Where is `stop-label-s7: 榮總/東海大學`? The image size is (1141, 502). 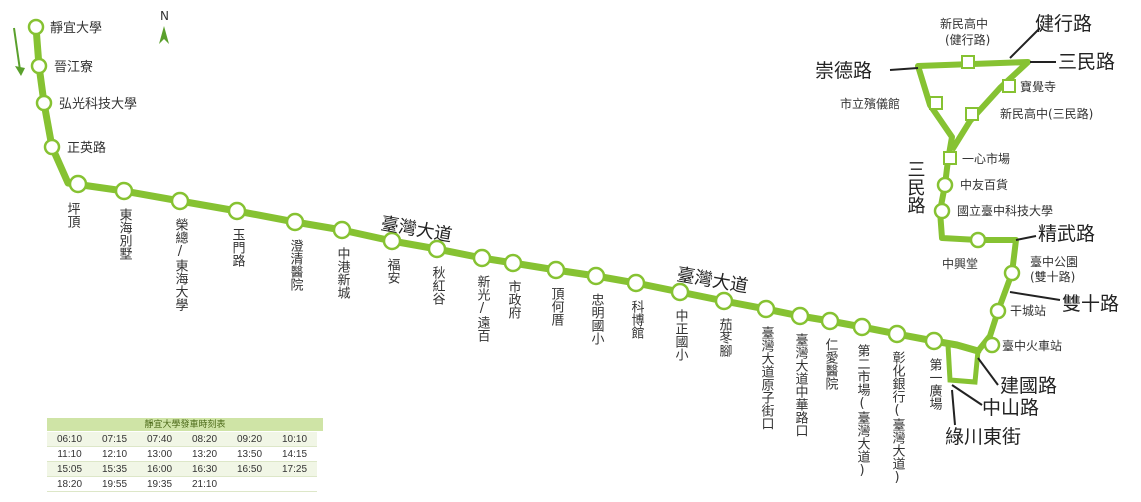 stop-label-s7: 榮總/東海大學 is located at coordinates (181, 264).